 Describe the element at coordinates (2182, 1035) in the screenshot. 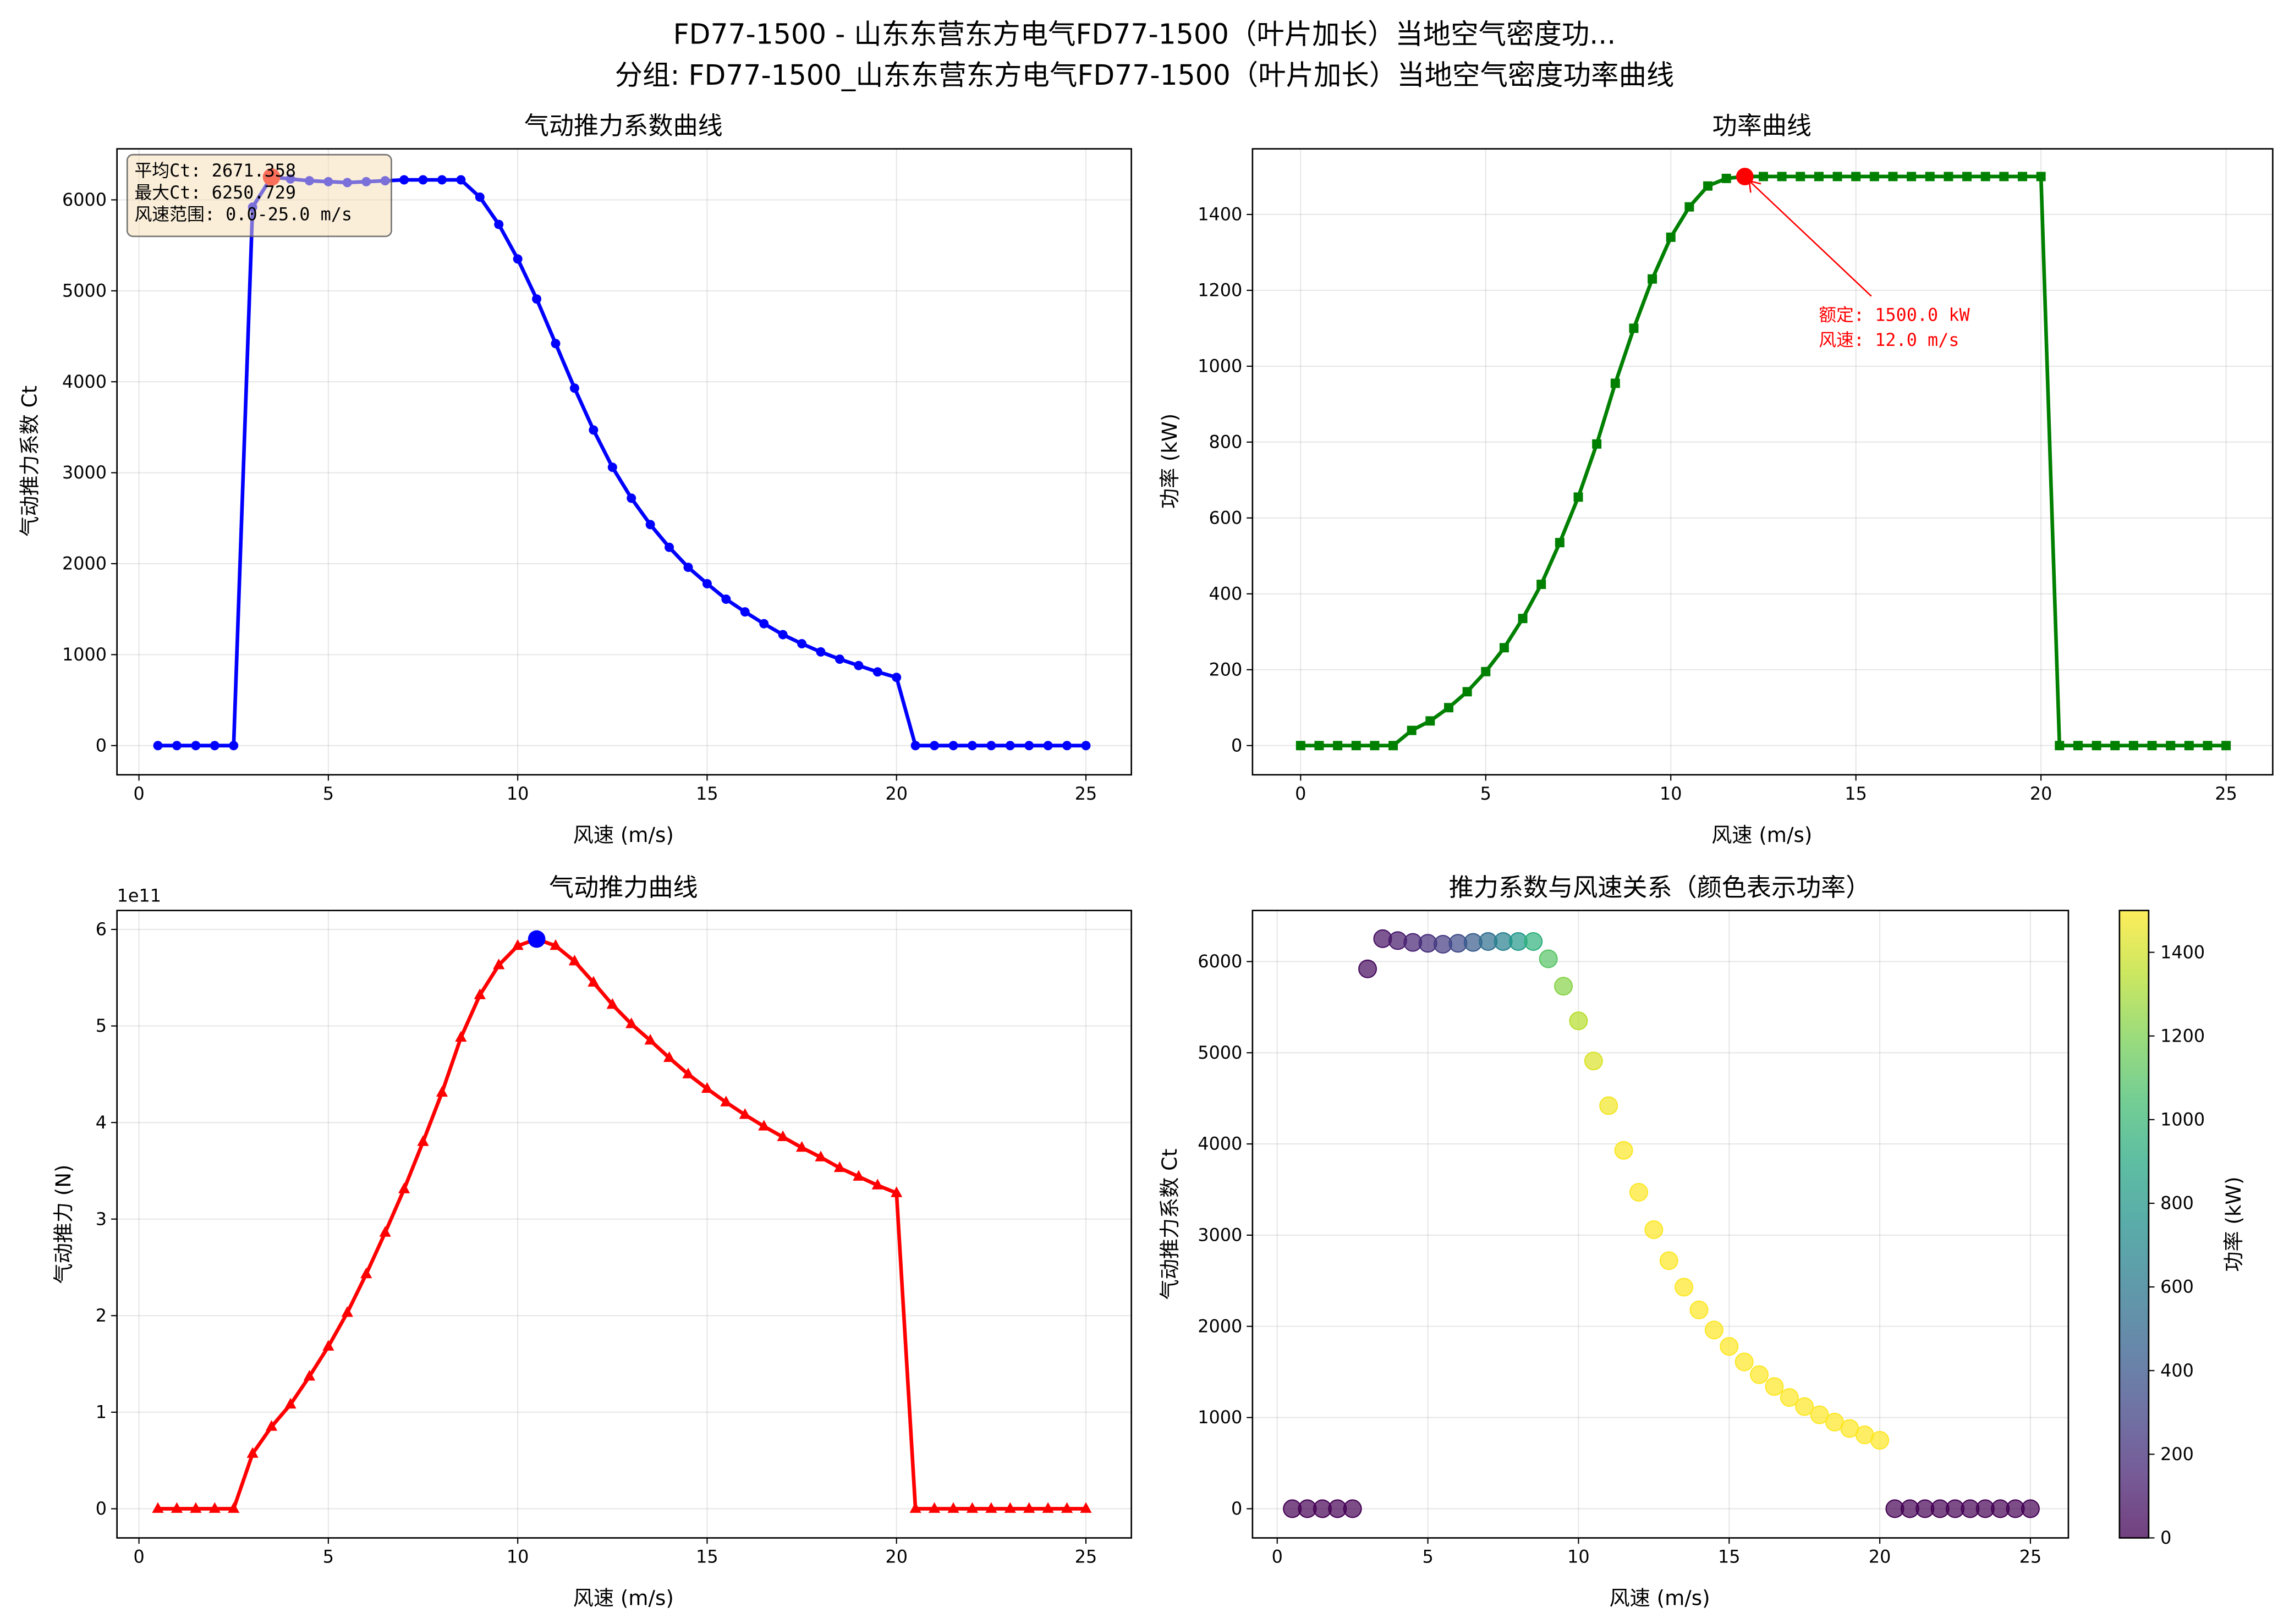

I see `colorbar-tick-label: 1200` at that location.